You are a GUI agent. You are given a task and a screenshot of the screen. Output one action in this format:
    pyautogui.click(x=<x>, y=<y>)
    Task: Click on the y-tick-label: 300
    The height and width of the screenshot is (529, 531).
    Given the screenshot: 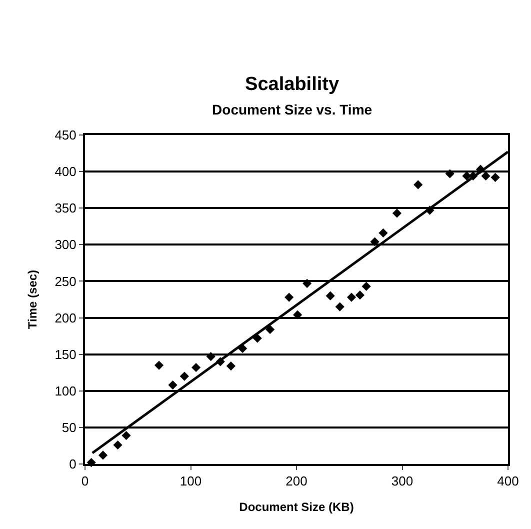 What is the action you would take?
    pyautogui.click(x=65, y=244)
    